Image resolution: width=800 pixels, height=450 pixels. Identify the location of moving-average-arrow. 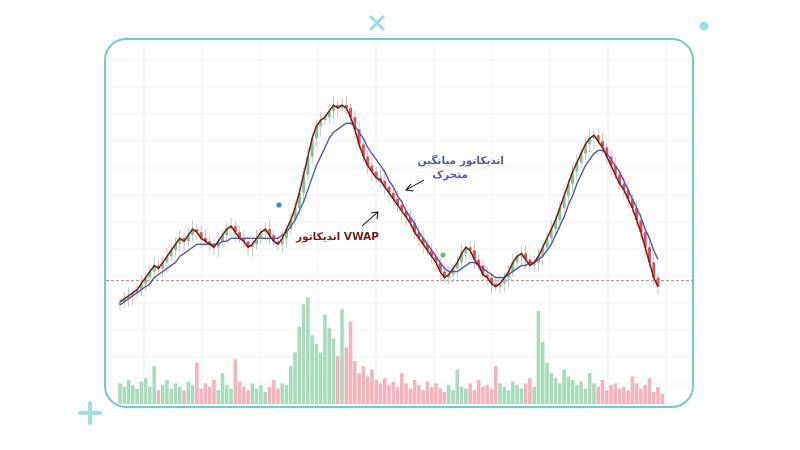
(415, 185).